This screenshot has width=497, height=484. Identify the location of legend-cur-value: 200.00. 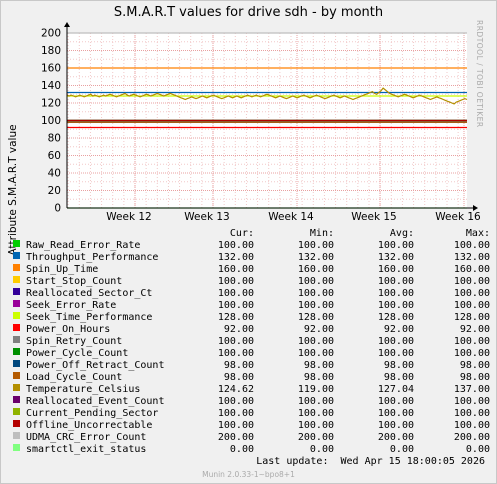
(235, 437).